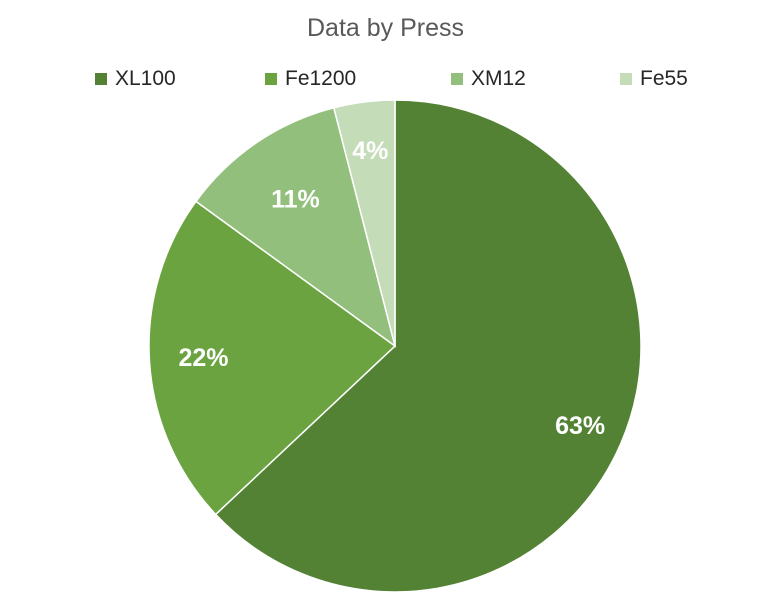 The image size is (771, 595). Describe the element at coordinates (145, 78) in the screenshot. I see `legend-label-xl100: XL100` at that location.